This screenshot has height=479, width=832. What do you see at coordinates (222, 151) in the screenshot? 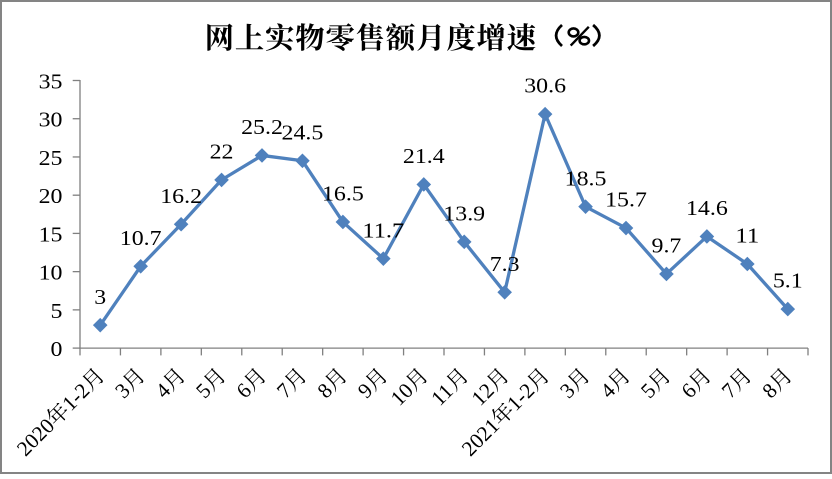
I see `svg-text: 22` at bounding box center [222, 151].